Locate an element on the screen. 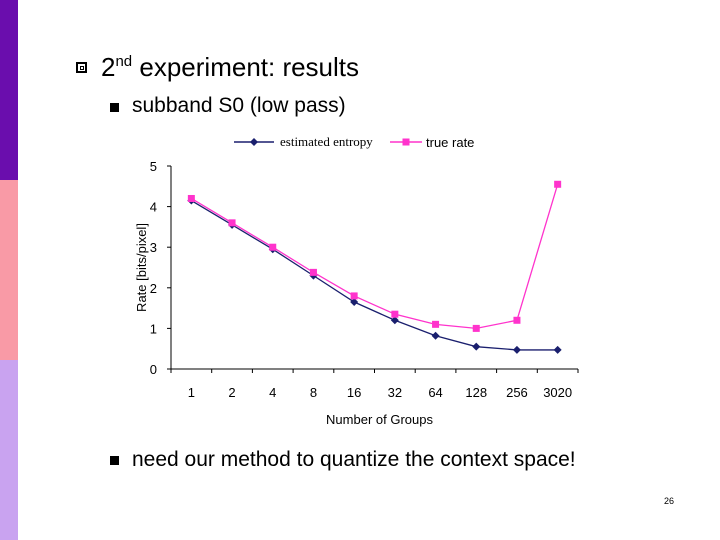  legend-label-true-rate: true rate is located at coordinates (450, 142).